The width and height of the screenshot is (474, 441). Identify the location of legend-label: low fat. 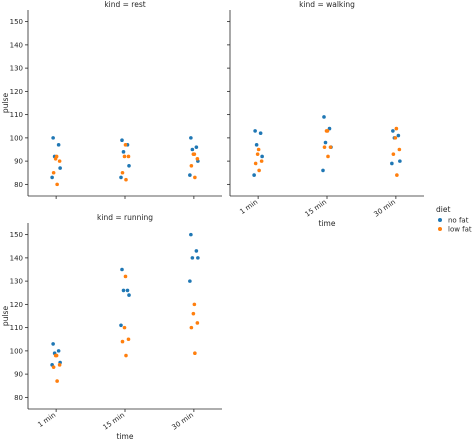
(460, 230).